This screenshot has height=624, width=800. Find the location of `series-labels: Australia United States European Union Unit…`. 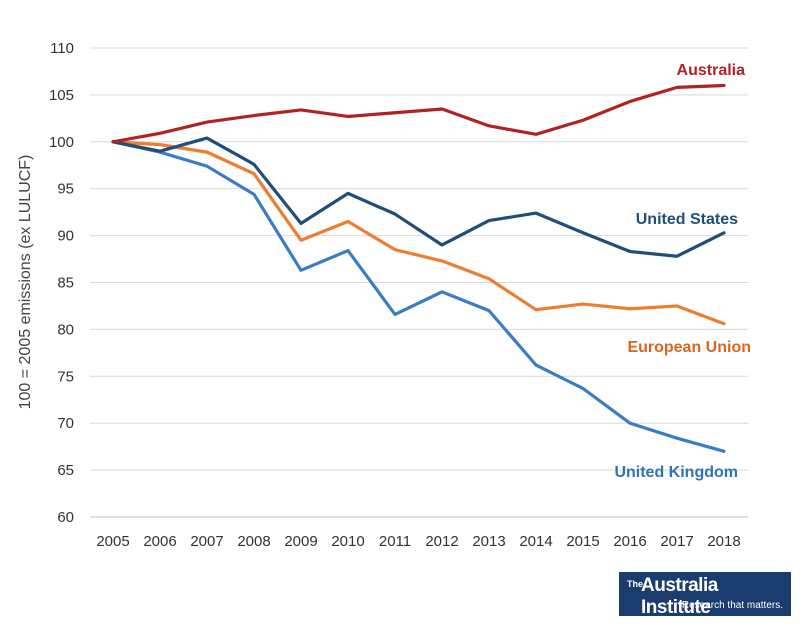

series-labels: Australia United States European Union Unit… is located at coordinates (682, 271).